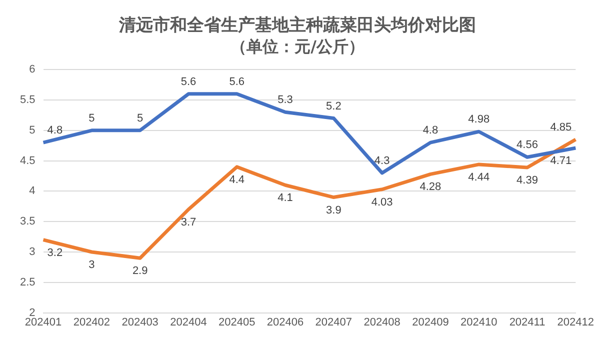 This screenshot has height=340, width=605. I want to click on chart-subtitle: （单位：元/公斤）, so click(297, 46).